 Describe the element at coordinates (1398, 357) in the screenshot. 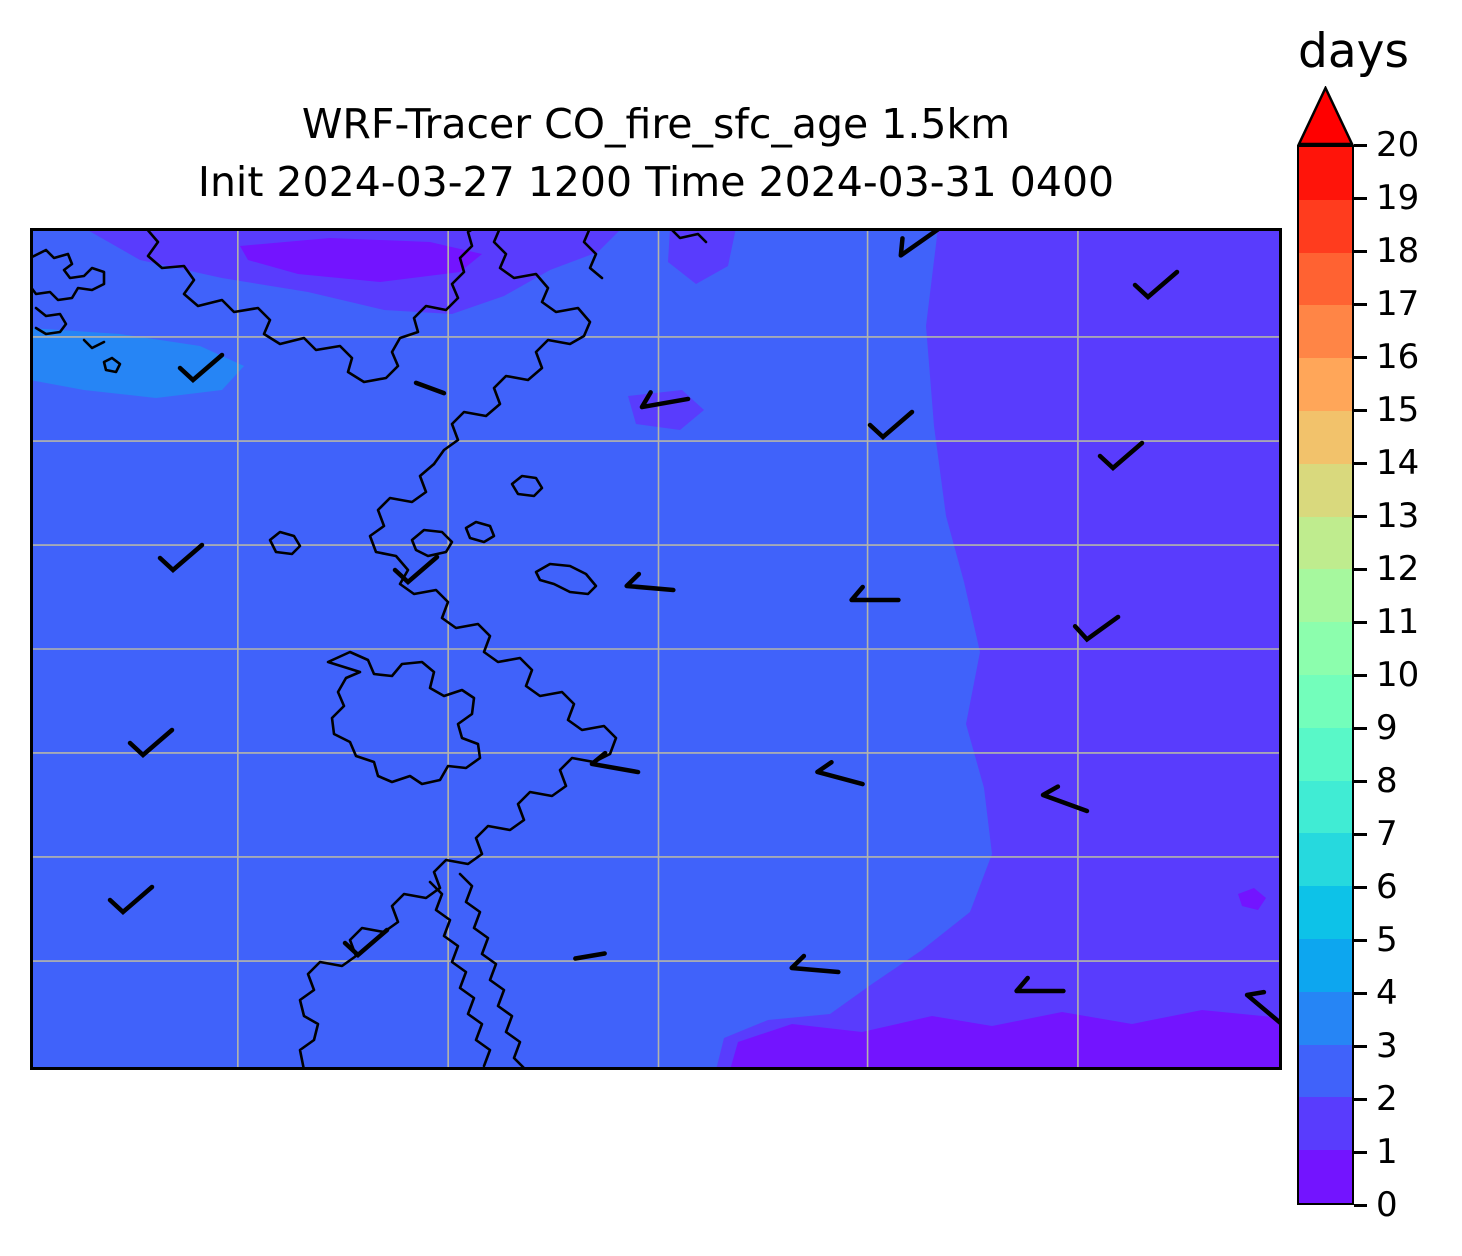

I see `colorbar-tick-label: 16` at that location.